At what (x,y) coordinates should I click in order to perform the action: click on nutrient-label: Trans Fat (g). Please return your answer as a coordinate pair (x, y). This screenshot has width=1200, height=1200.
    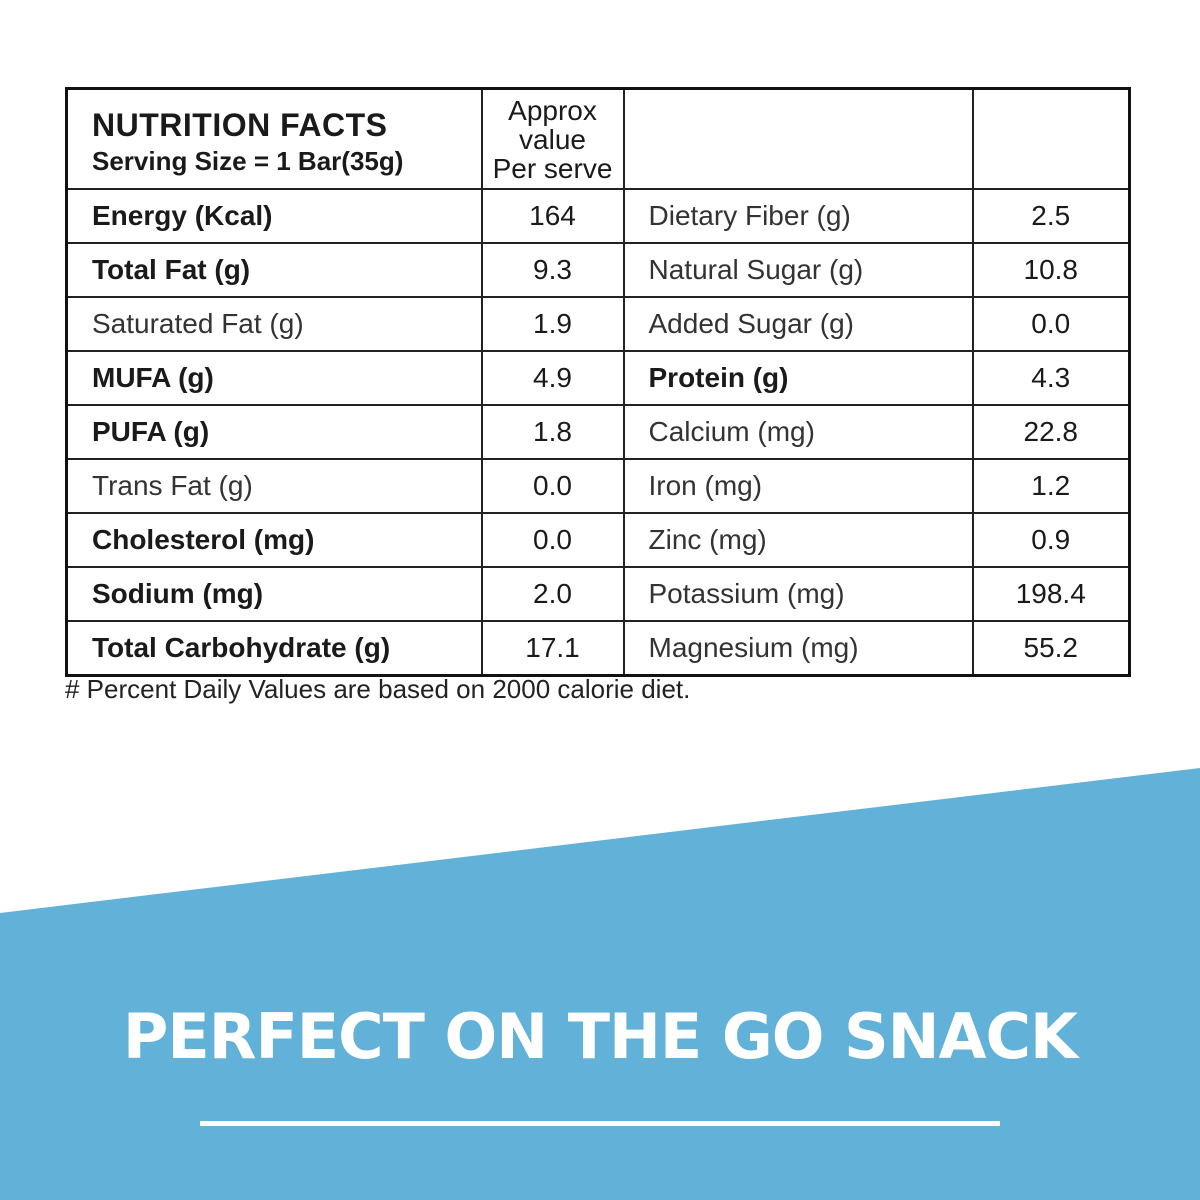
    Looking at the image, I should click on (274, 486).